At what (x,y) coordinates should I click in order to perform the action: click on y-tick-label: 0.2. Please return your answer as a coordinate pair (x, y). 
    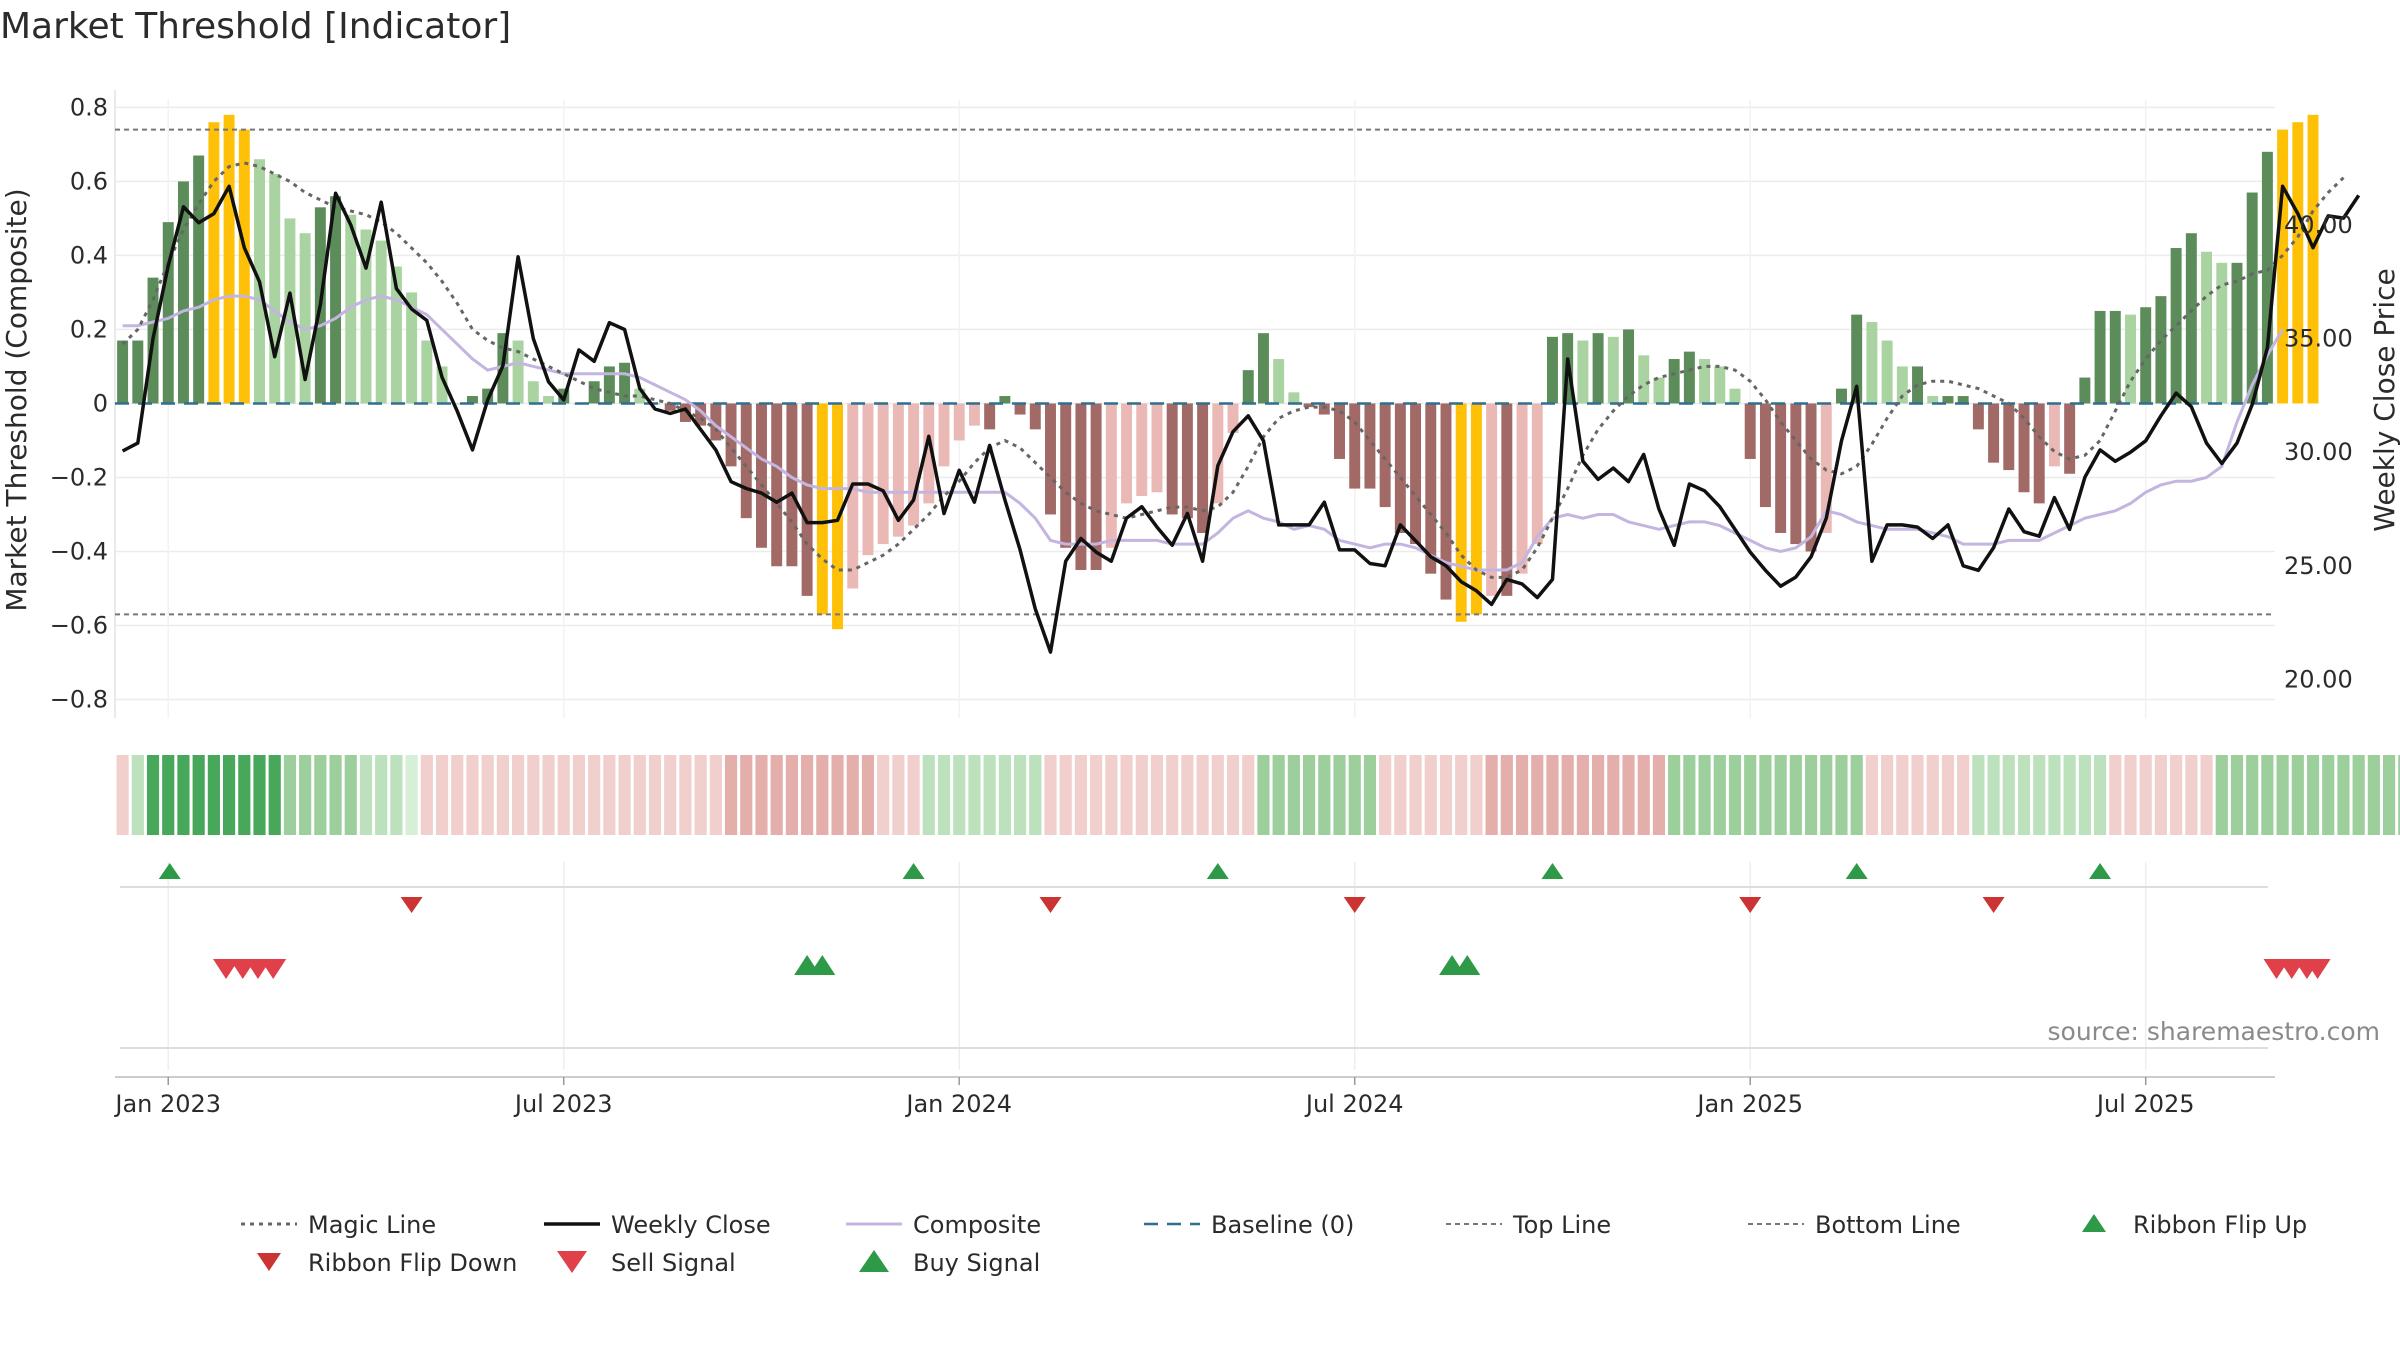
    Looking at the image, I should click on (89, 329).